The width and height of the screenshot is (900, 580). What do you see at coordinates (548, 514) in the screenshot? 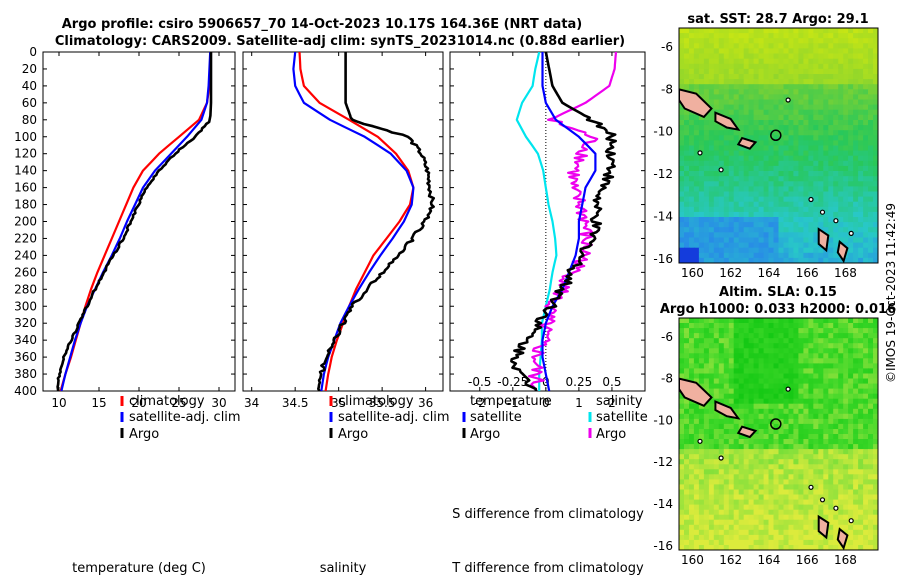
I see `difference-top-xlabel: S difference from climatology` at bounding box center [548, 514].